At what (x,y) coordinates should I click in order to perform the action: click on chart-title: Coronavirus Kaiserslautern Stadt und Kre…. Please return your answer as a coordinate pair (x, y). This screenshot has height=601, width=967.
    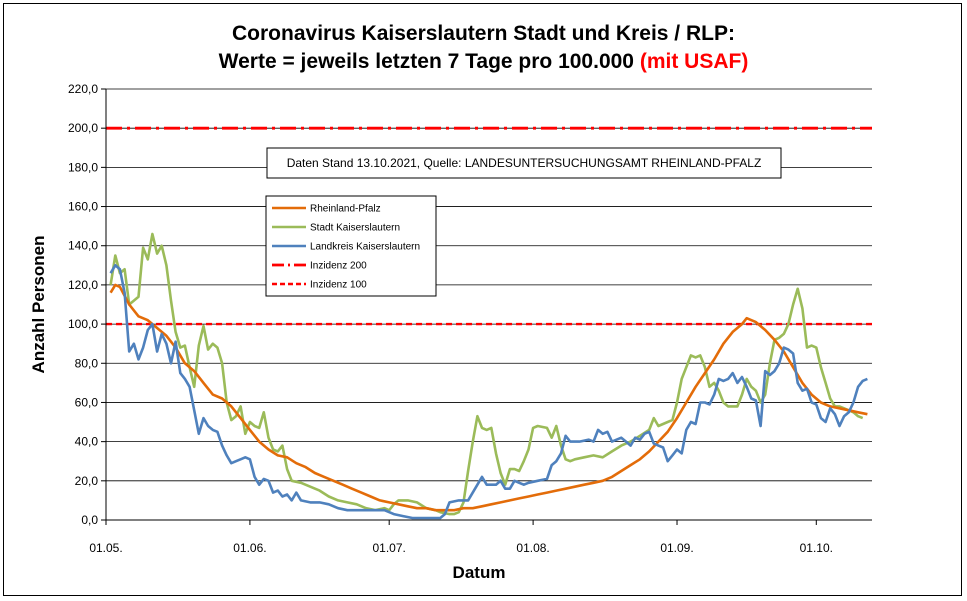
    Looking at the image, I should click on (483, 48).